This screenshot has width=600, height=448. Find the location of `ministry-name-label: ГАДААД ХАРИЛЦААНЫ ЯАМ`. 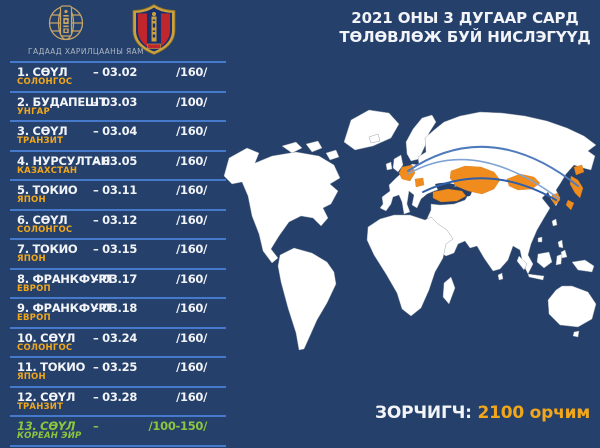

ministry-name-label: ГАДААД ХАРИЛЦААНЫ ЯАМ is located at coordinates (86, 51).